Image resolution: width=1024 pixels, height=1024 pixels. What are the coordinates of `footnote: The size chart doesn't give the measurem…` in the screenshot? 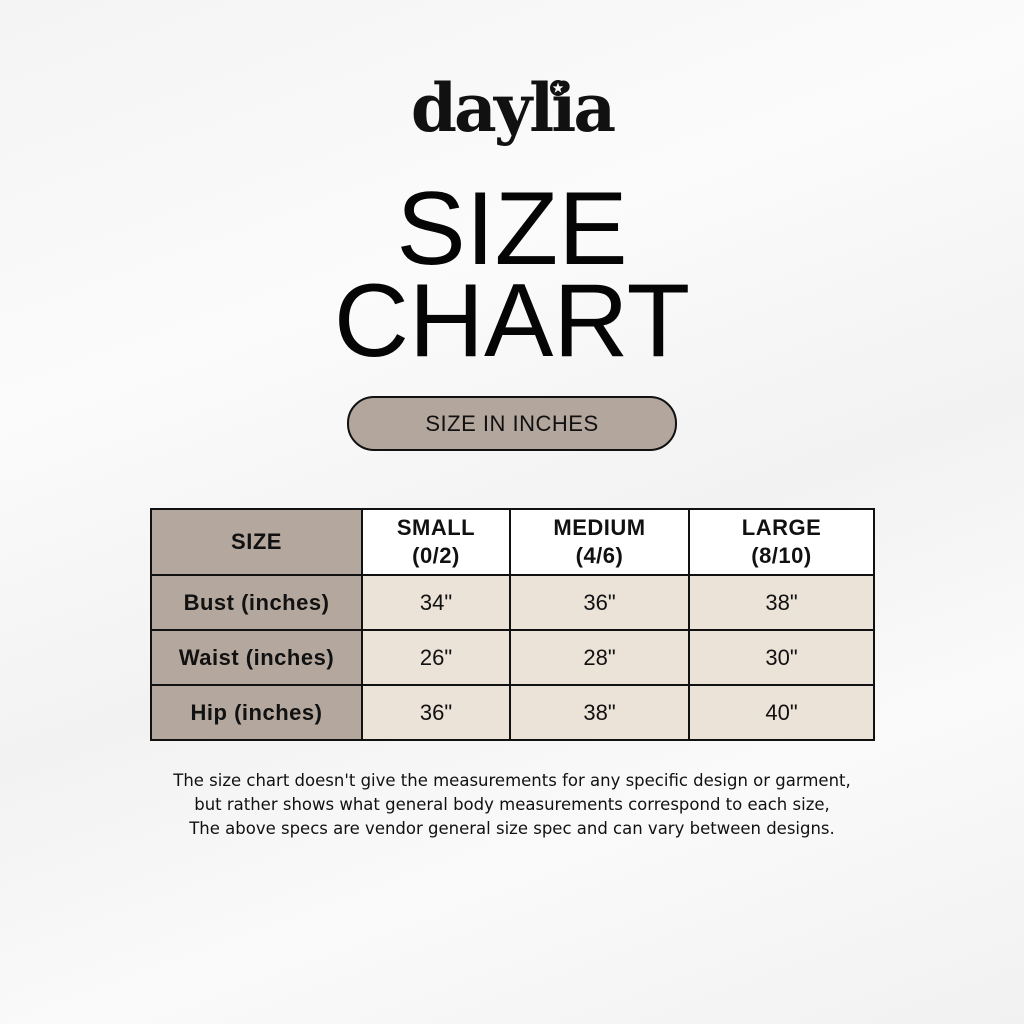 It's located at (512, 805).